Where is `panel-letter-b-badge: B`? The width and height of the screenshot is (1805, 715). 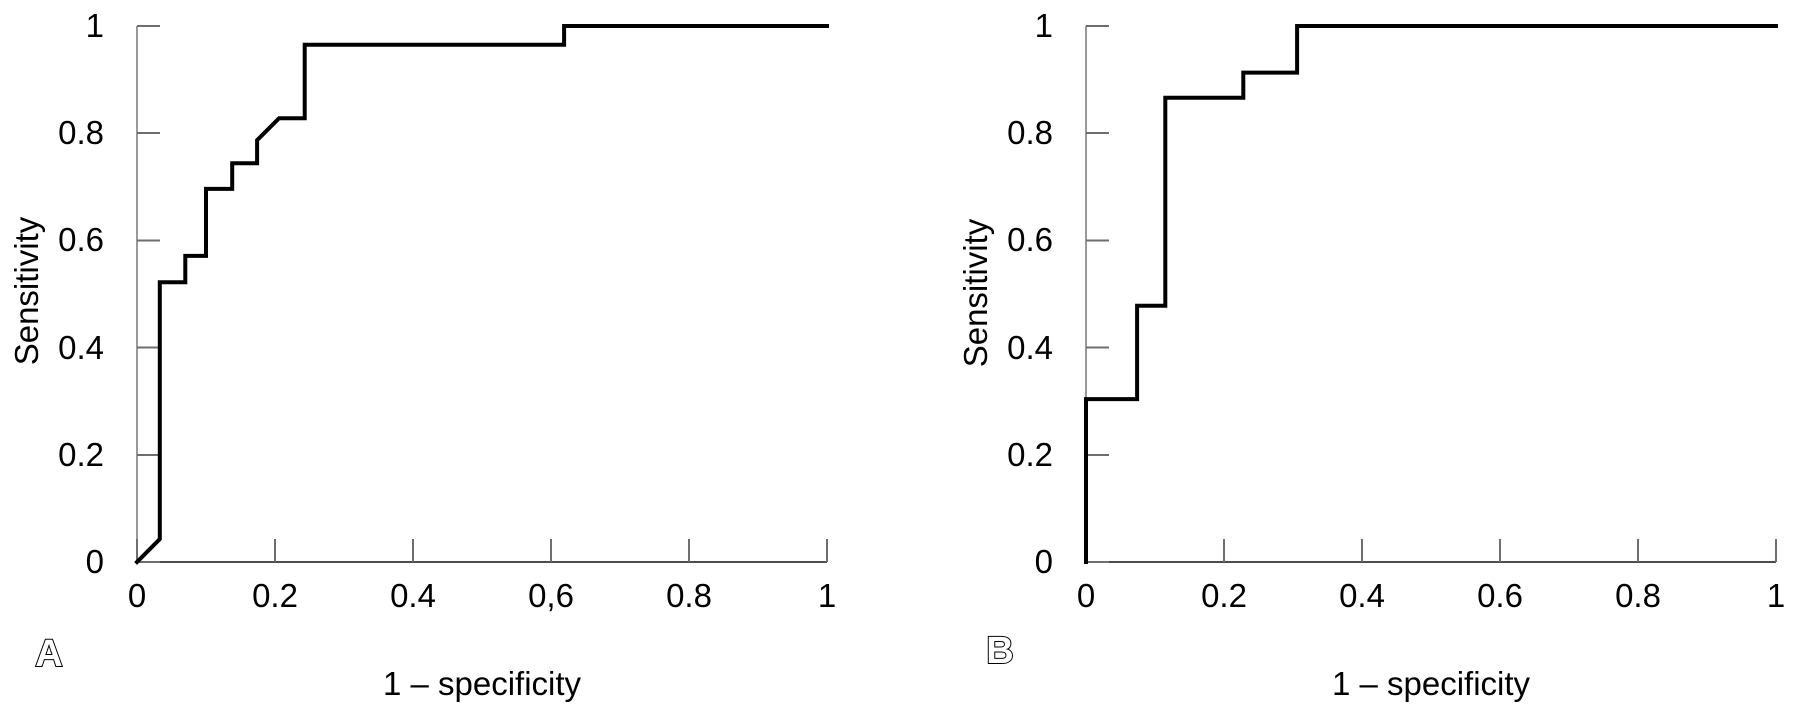 panel-letter-b-badge: B is located at coordinates (999, 651).